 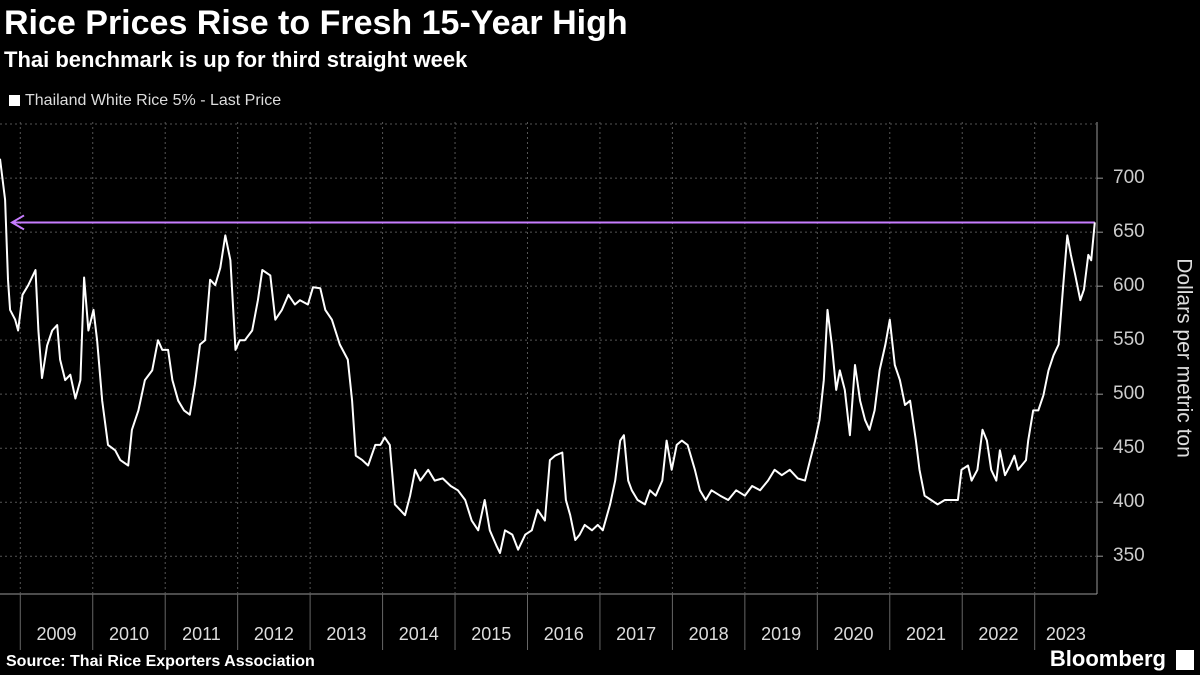 I want to click on y-tick-label: 600, so click(x=1129, y=285).